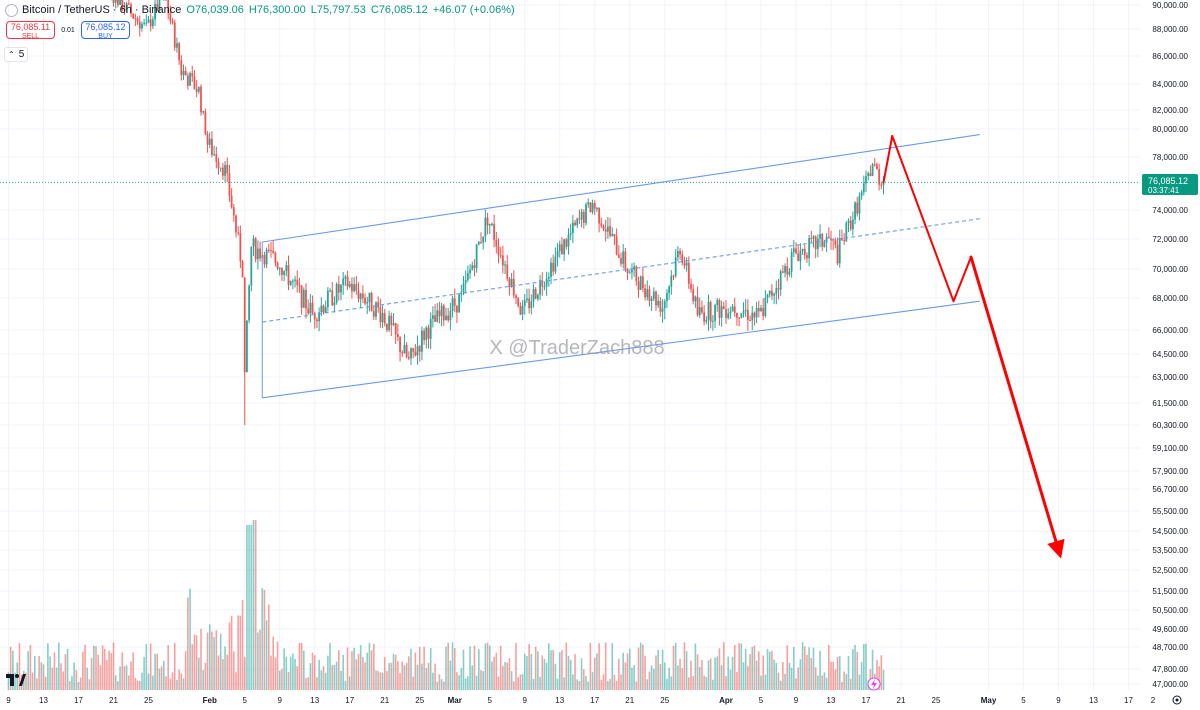 The width and height of the screenshot is (1200, 710). Describe the element at coordinates (102, 10) in the screenshot. I see `symbol-title: Bitcoin / TetherUS · 6h · Binance` at that location.